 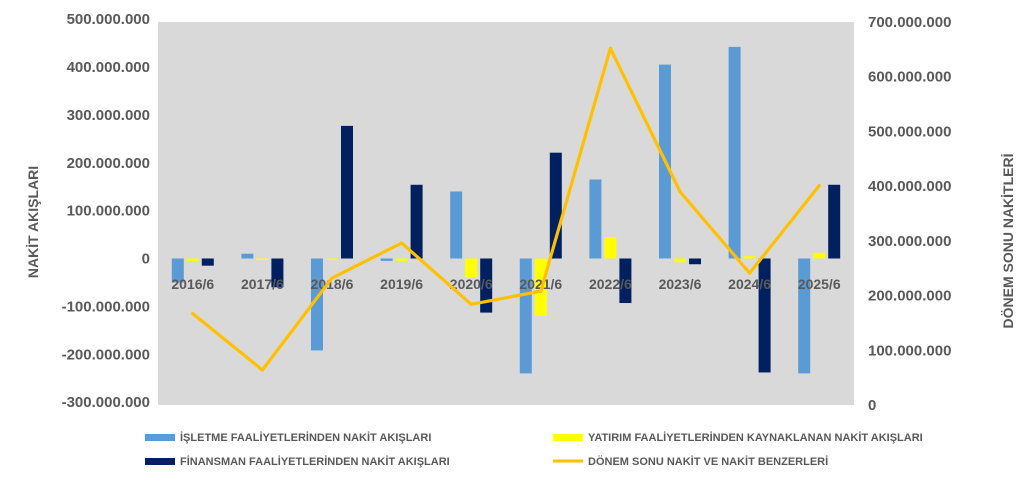 What do you see at coordinates (108, 19) in the screenshot?
I see `left-tick-label: 500.000.000` at bounding box center [108, 19].